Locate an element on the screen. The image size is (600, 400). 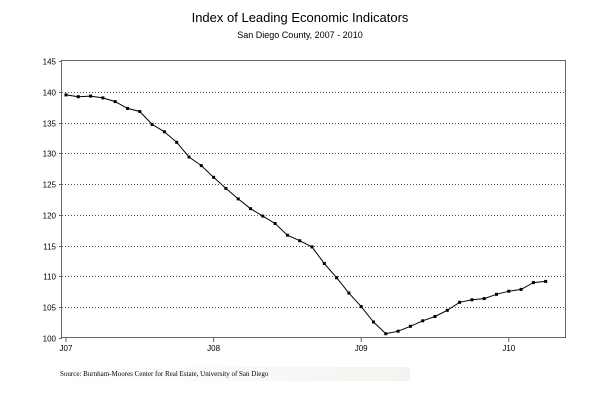
y-tick-label: 110 is located at coordinates (49, 277).